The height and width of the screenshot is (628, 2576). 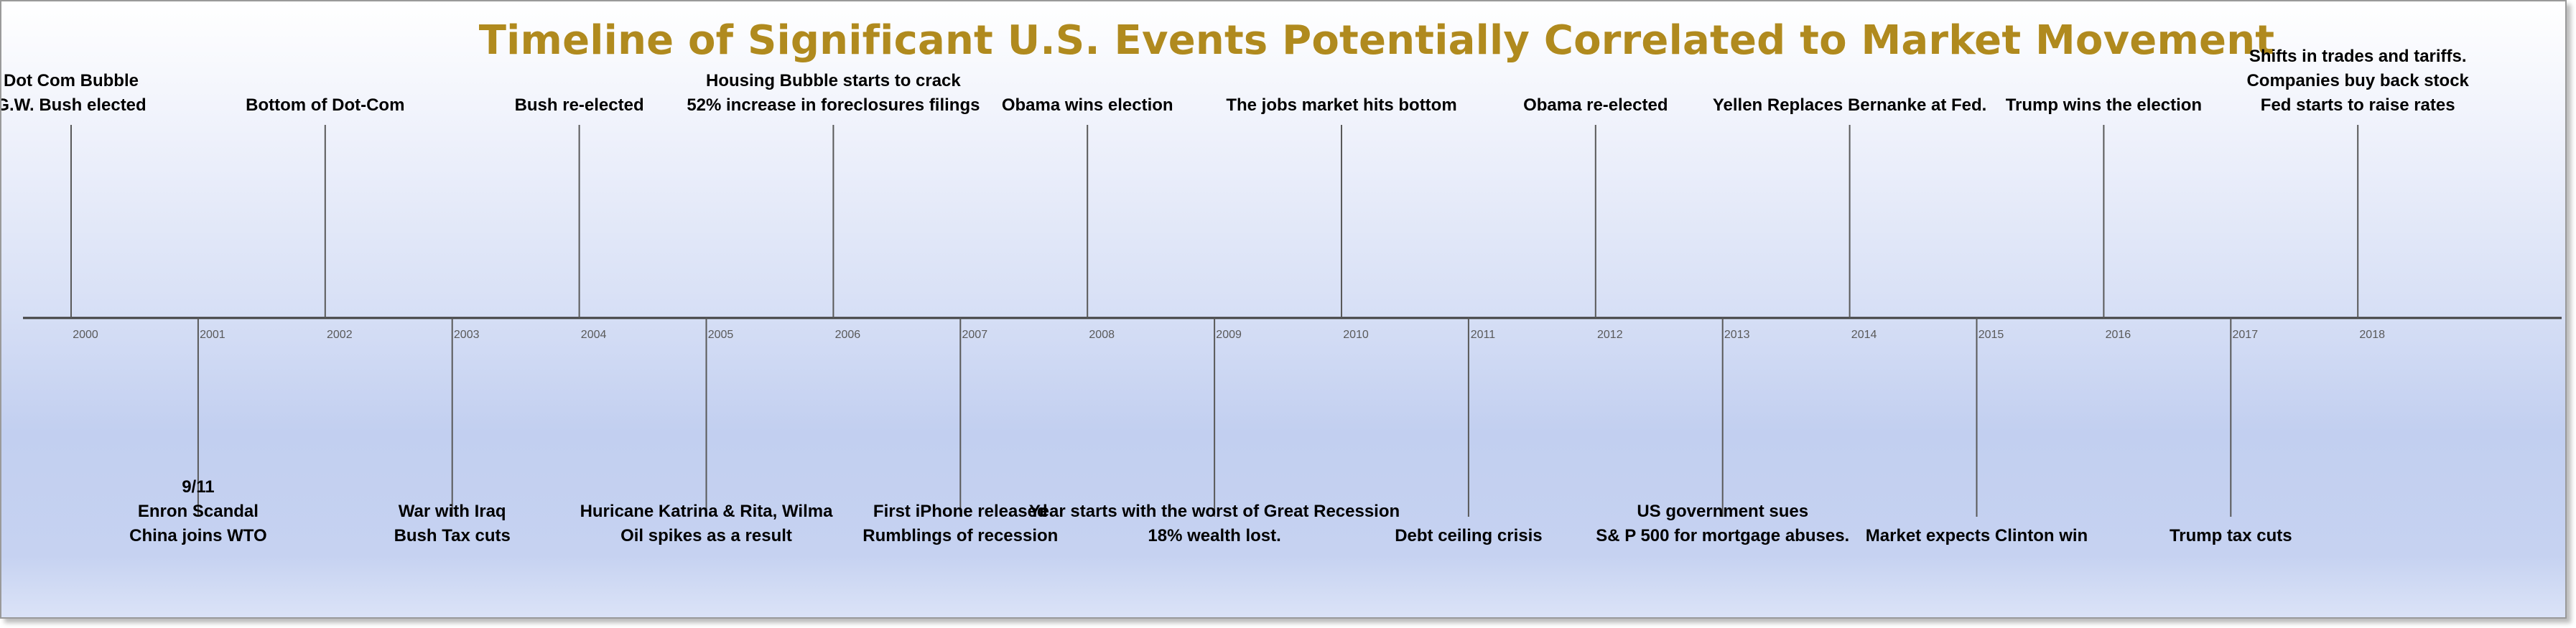 What do you see at coordinates (2231, 535) in the screenshot?
I see `event-label-2017-1: Trump tax cuts` at bounding box center [2231, 535].